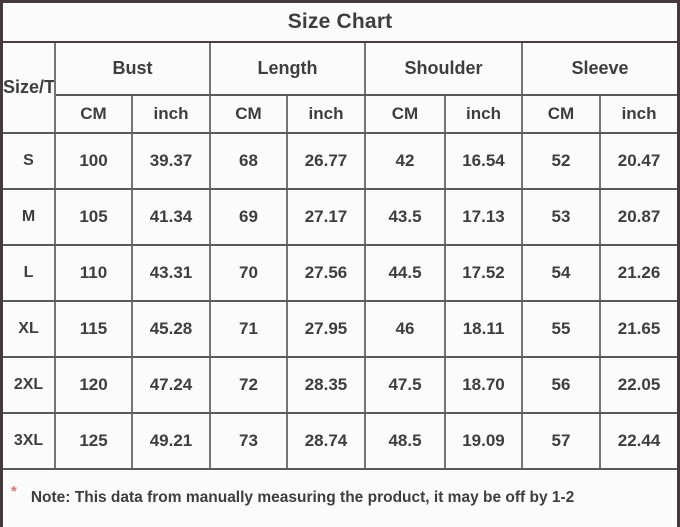 Image resolution: width=680 pixels, height=527 pixels. I want to click on value-cell: 22.05, so click(637, 385).